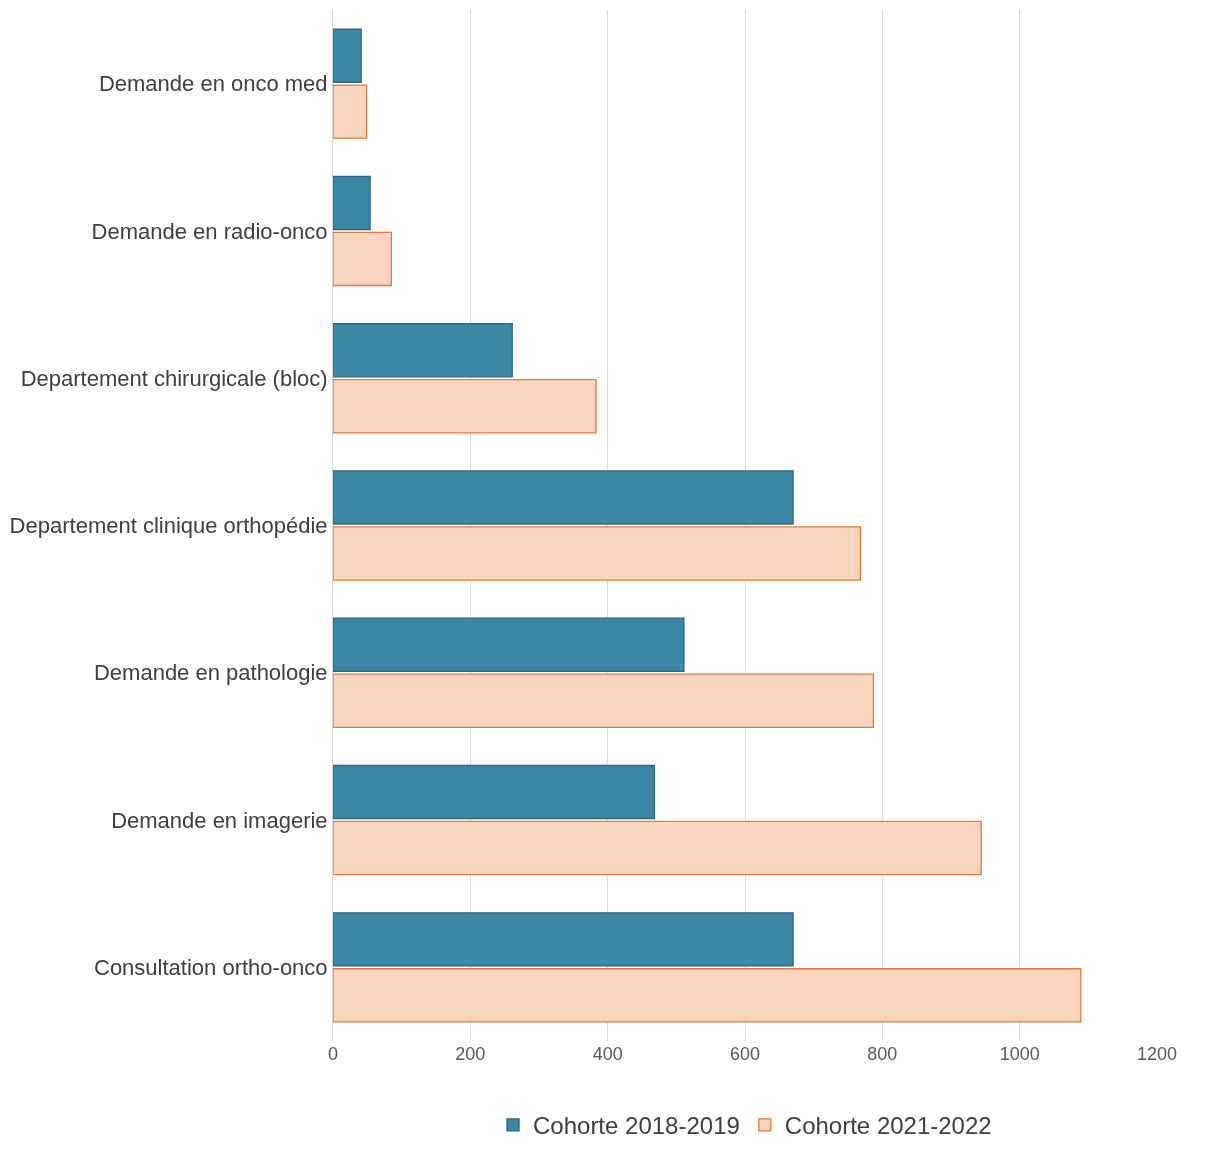 The width and height of the screenshot is (1207, 1158). Describe the element at coordinates (1019, 1054) in the screenshot. I see `x-tick-label: 1000` at that location.